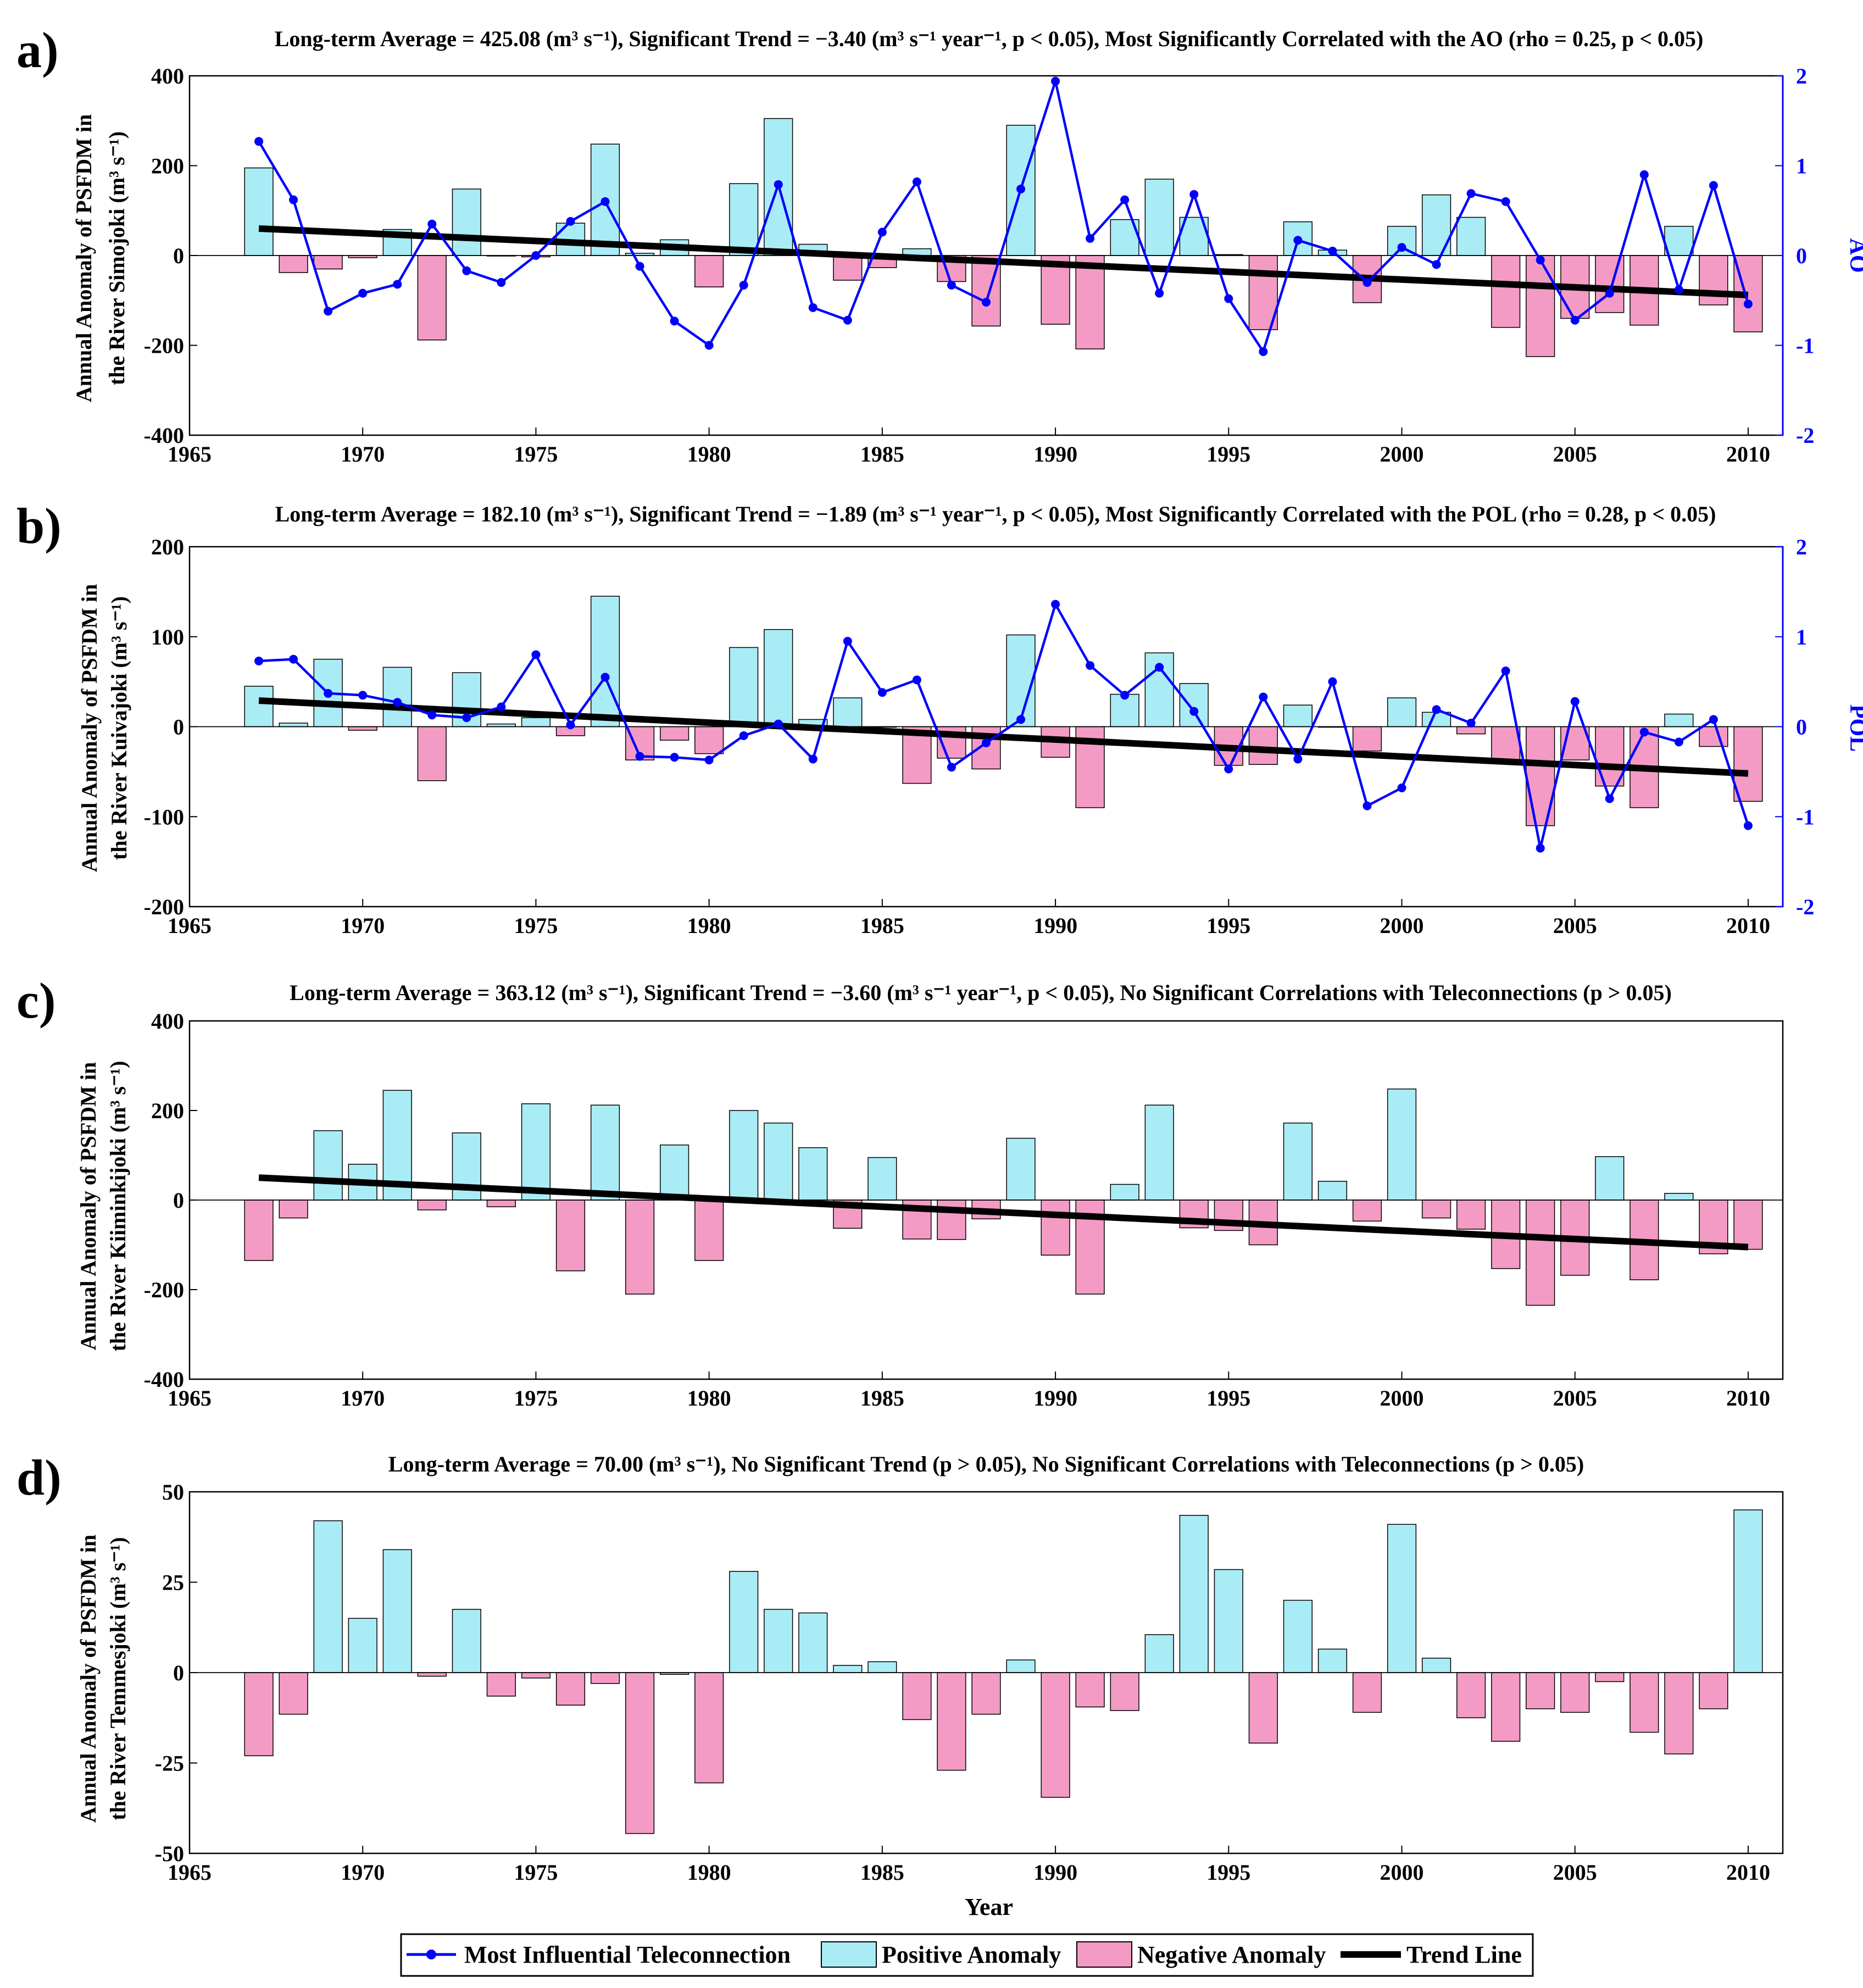 This screenshot has width=1863, height=1988. I want to click on legend-positive-swatch, so click(849, 1955).